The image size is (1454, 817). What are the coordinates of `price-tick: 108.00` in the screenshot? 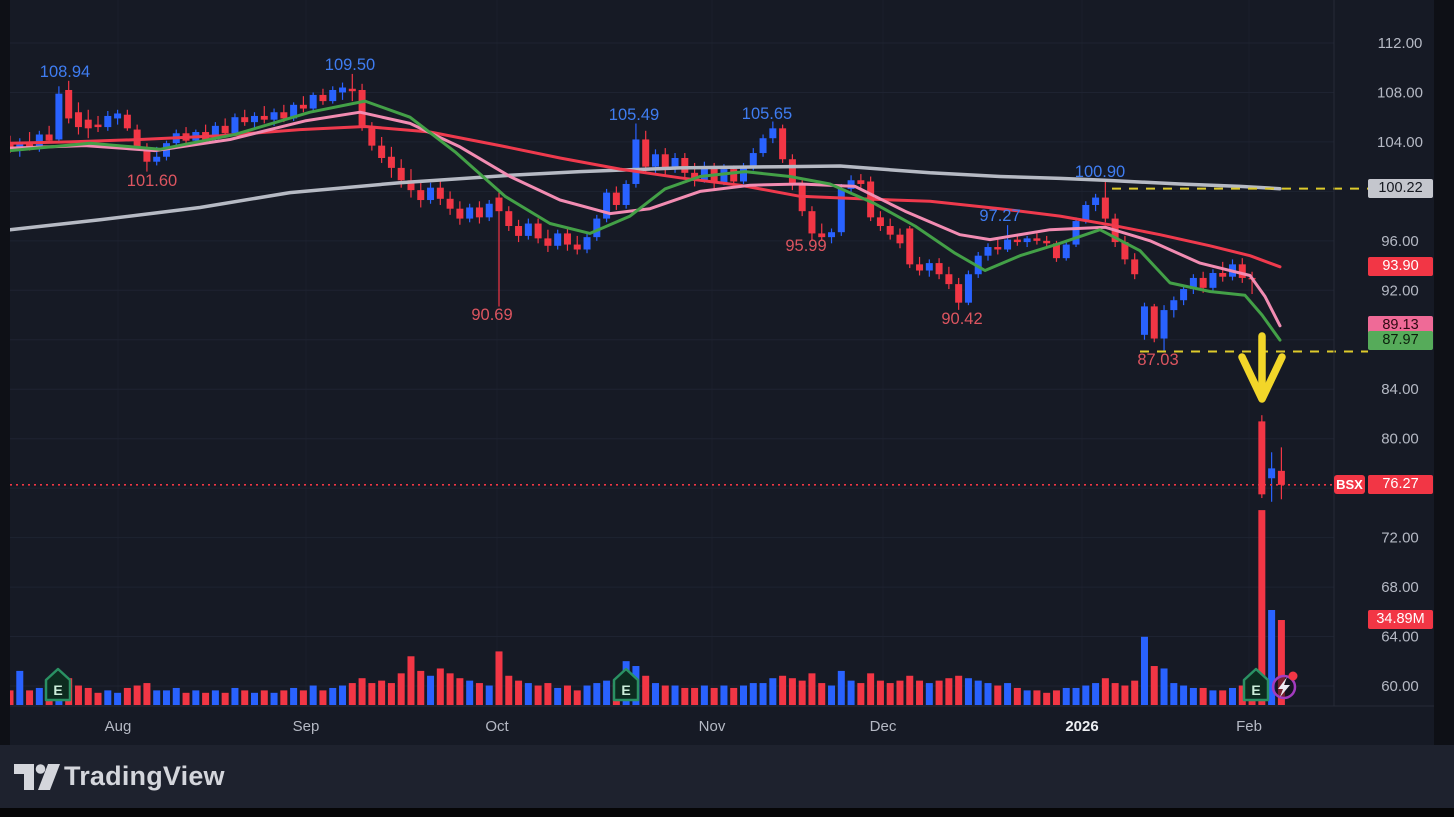 It's located at (1400, 92).